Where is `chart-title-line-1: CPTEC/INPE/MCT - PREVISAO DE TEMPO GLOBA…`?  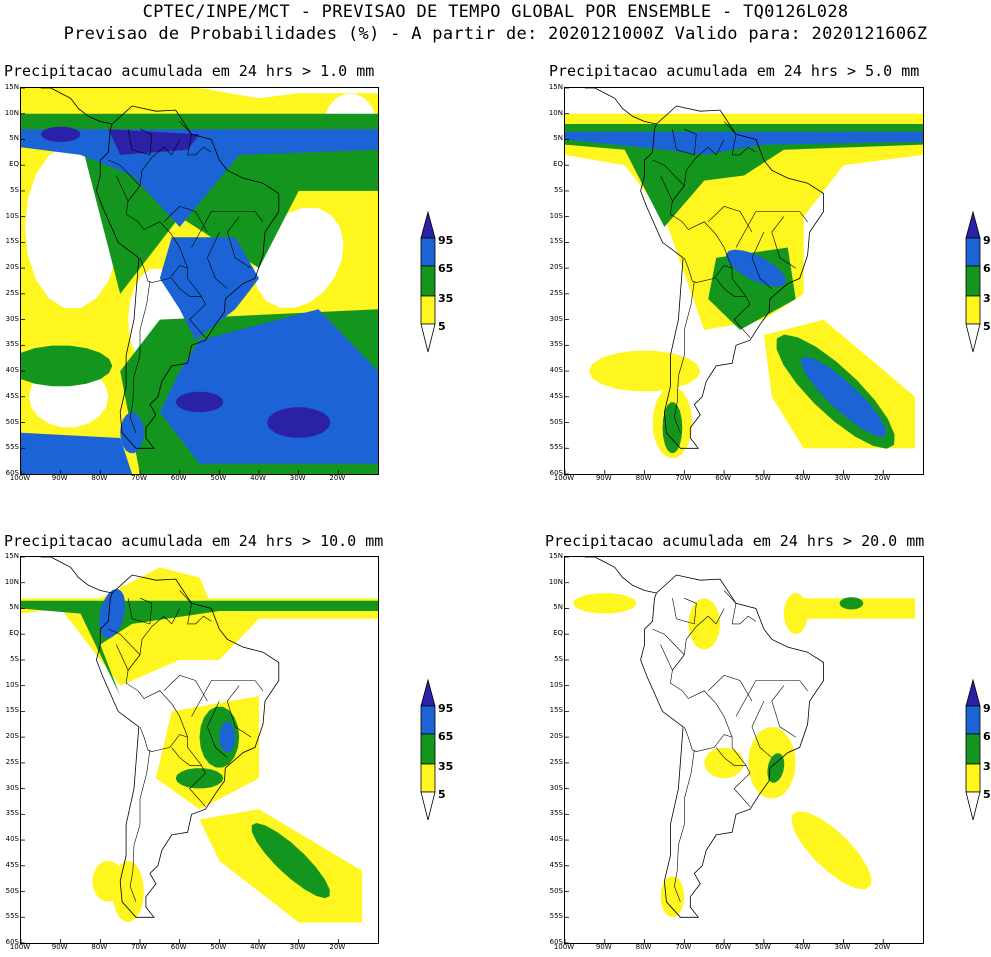 chart-title-line-1: CPTEC/INPE/MCT - PREVISAO DE TEMPO GLOBA… is located at coordinates (495, 12).